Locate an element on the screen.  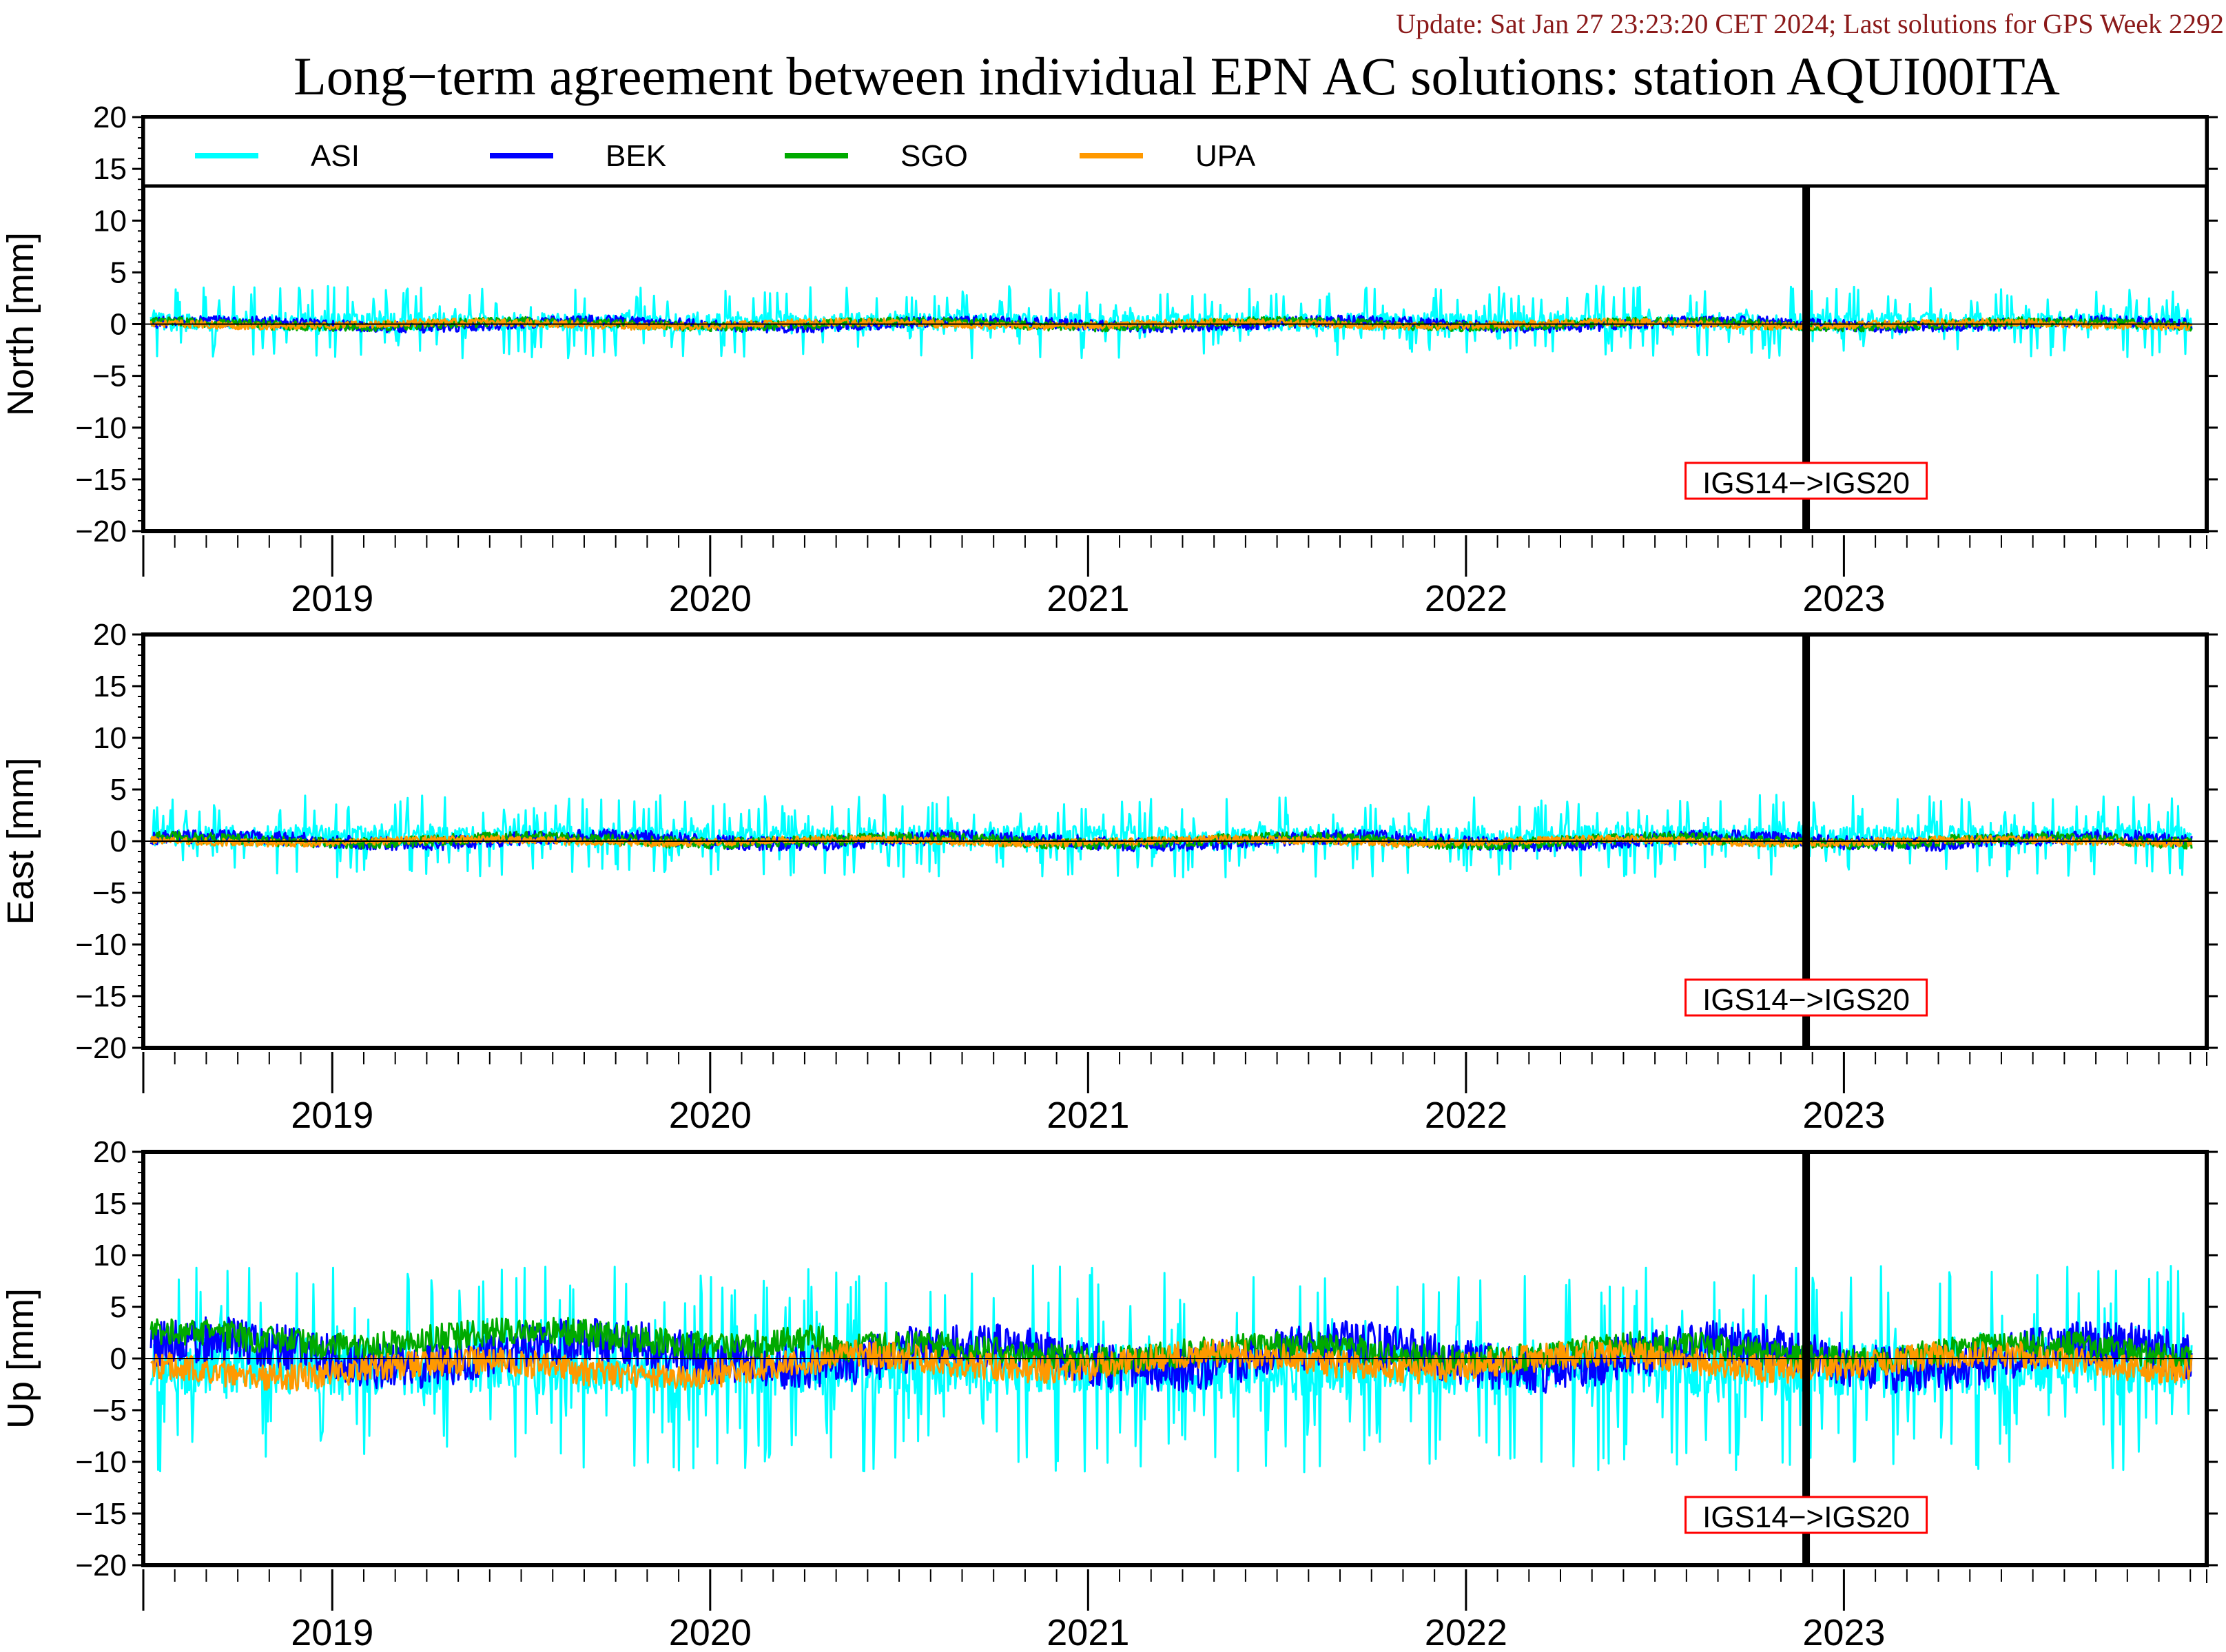
legend-label-upa: UPA is located at coordinates (1225, 156).